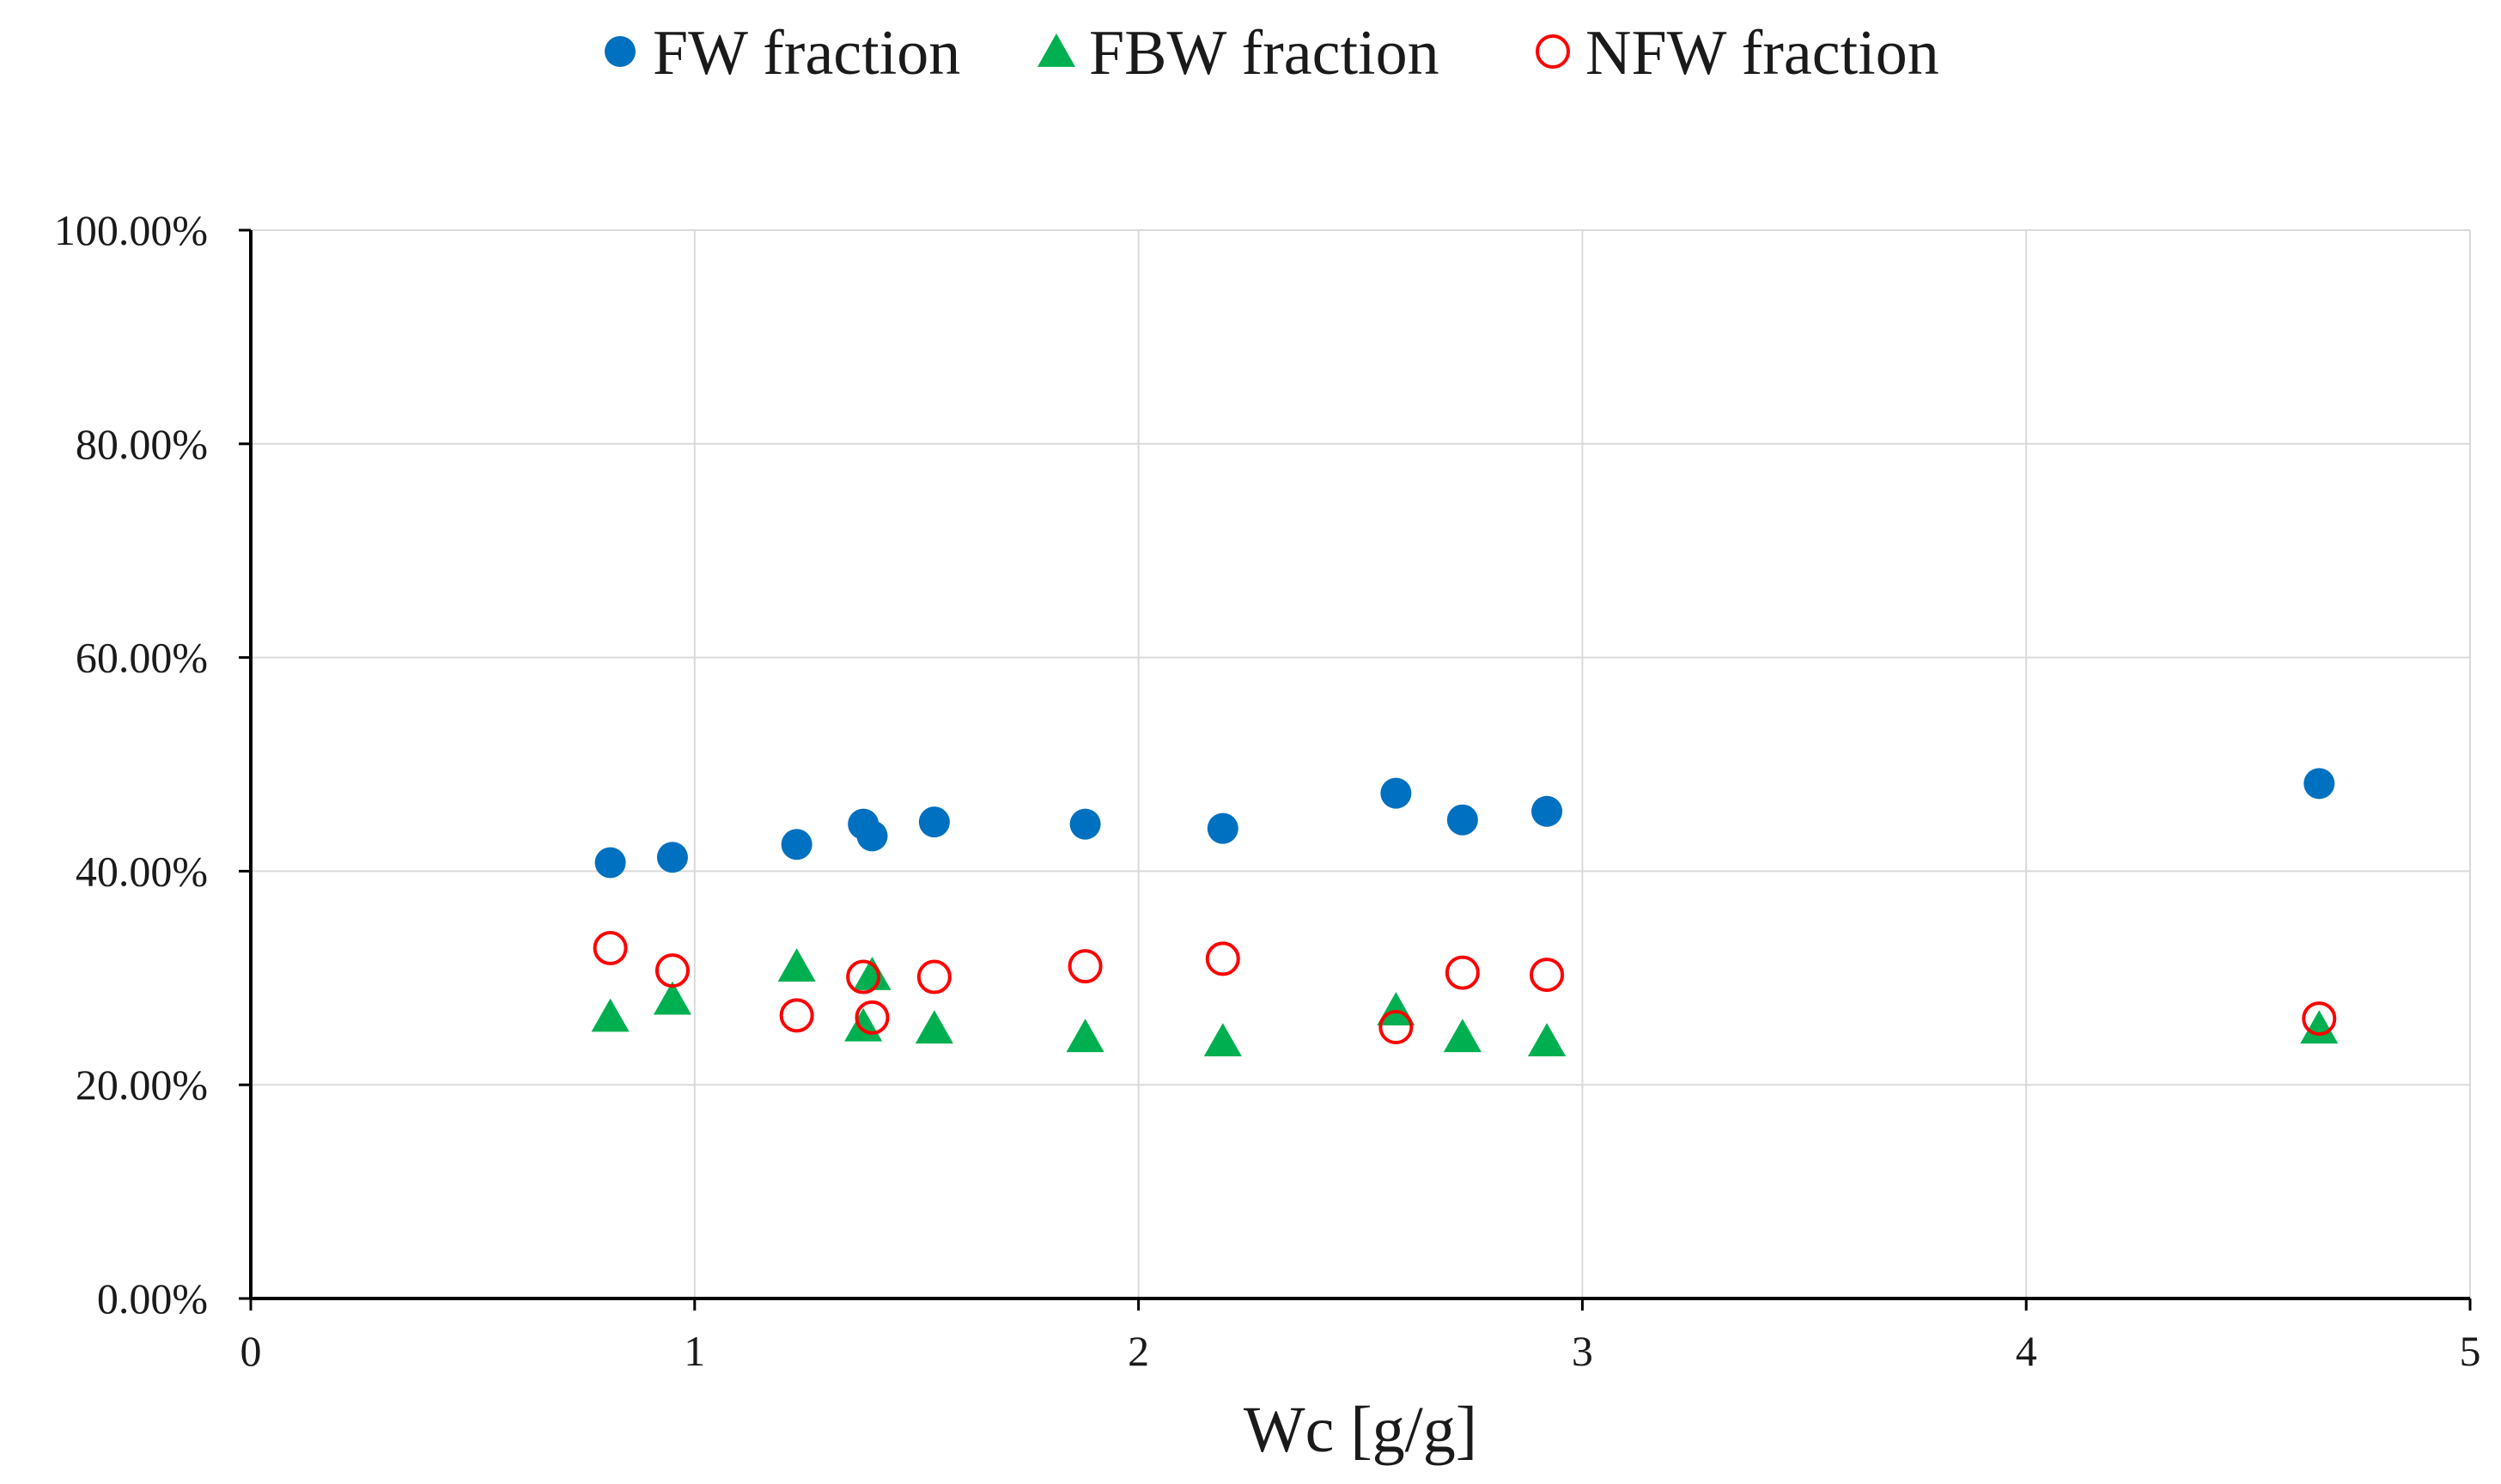  What do you see at coordinates (1465, 912) in the screenshot?
I see `data-points` at bounding box center [1465, 912].